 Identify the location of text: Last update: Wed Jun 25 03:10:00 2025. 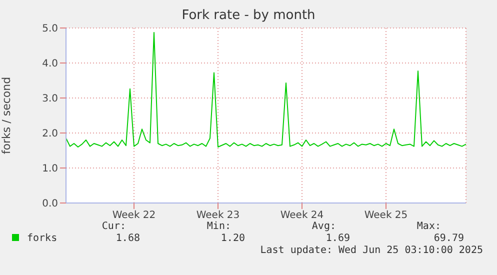
(371, 250).